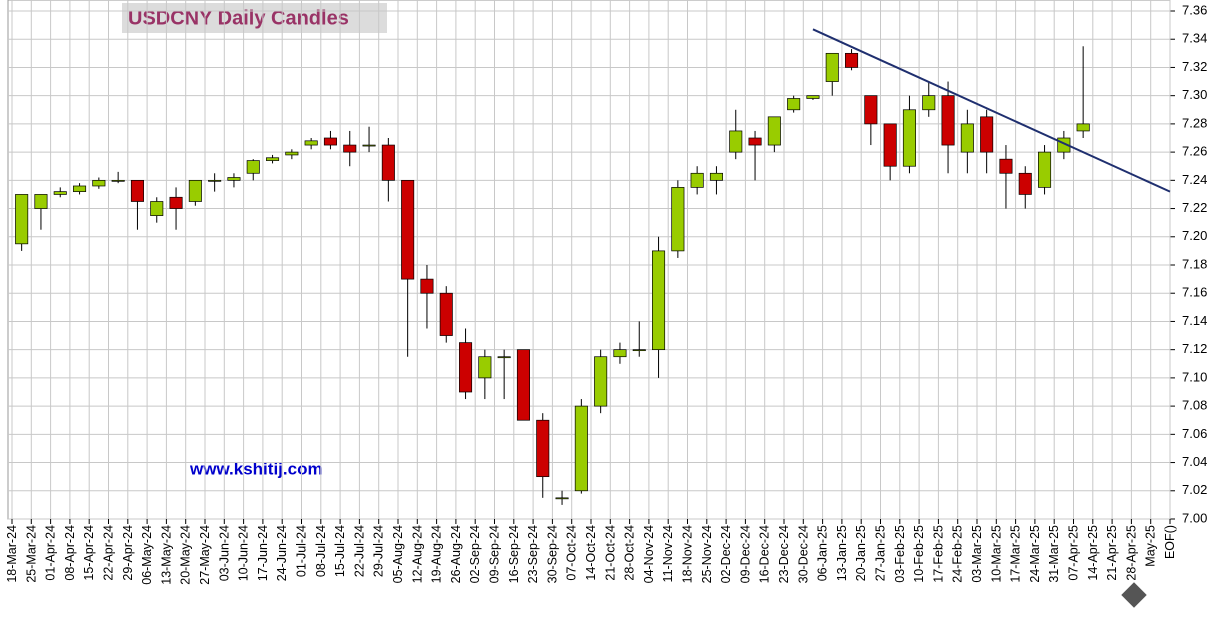  Describe the element at coordinates (109, 553) in the screenshot. I see `x-tick-label: 22-Apr-24` at that location.